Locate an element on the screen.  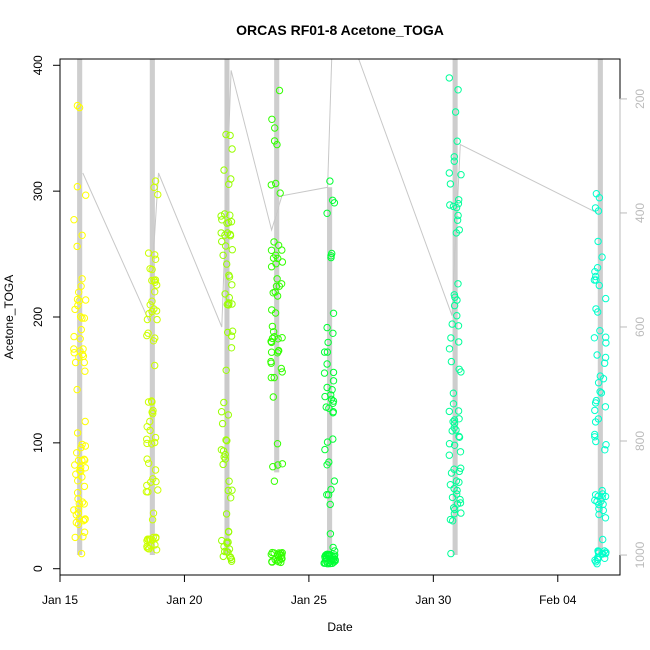
flight-rf04 is located at coordinates (277, 326).